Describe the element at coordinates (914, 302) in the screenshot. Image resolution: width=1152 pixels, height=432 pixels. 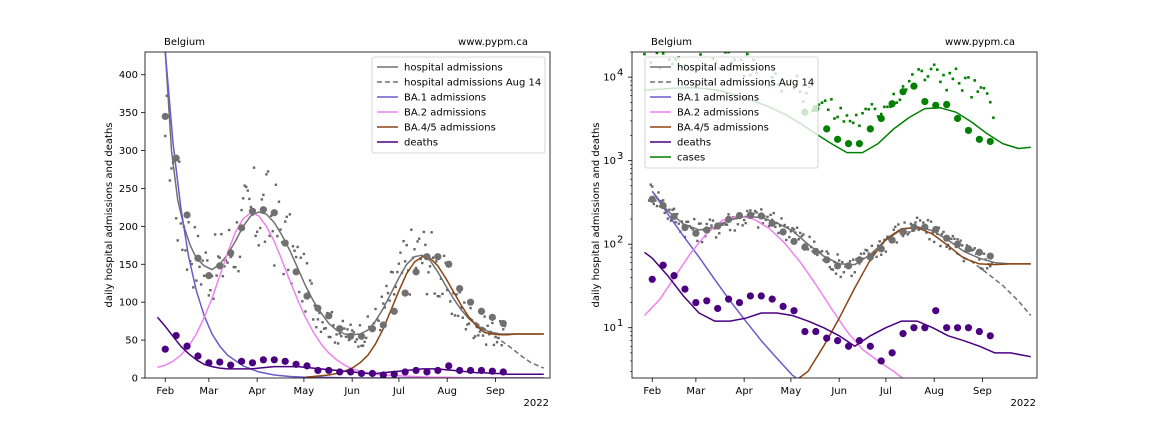
I see `series-line-ba-4-5-admissions` at that location.